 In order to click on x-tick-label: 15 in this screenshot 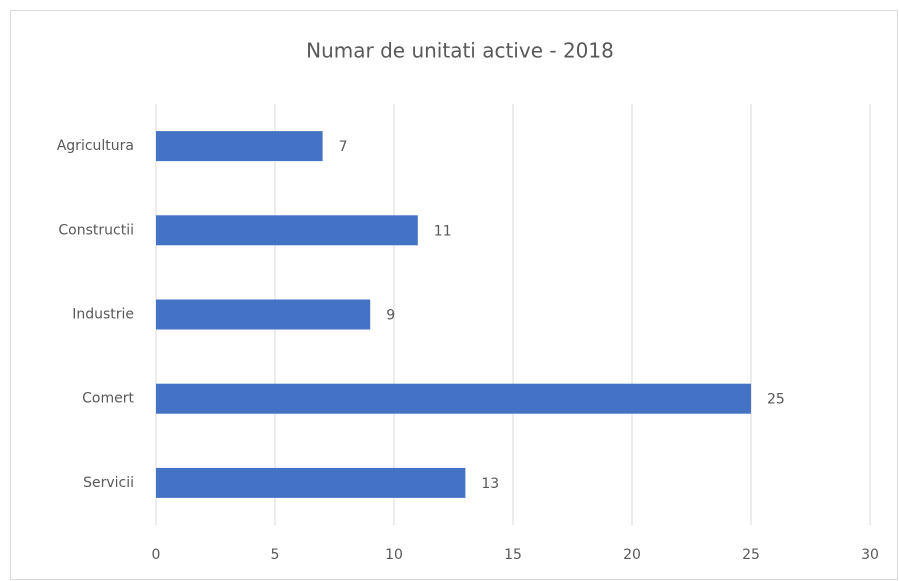, I will do `click(513, 555)`.